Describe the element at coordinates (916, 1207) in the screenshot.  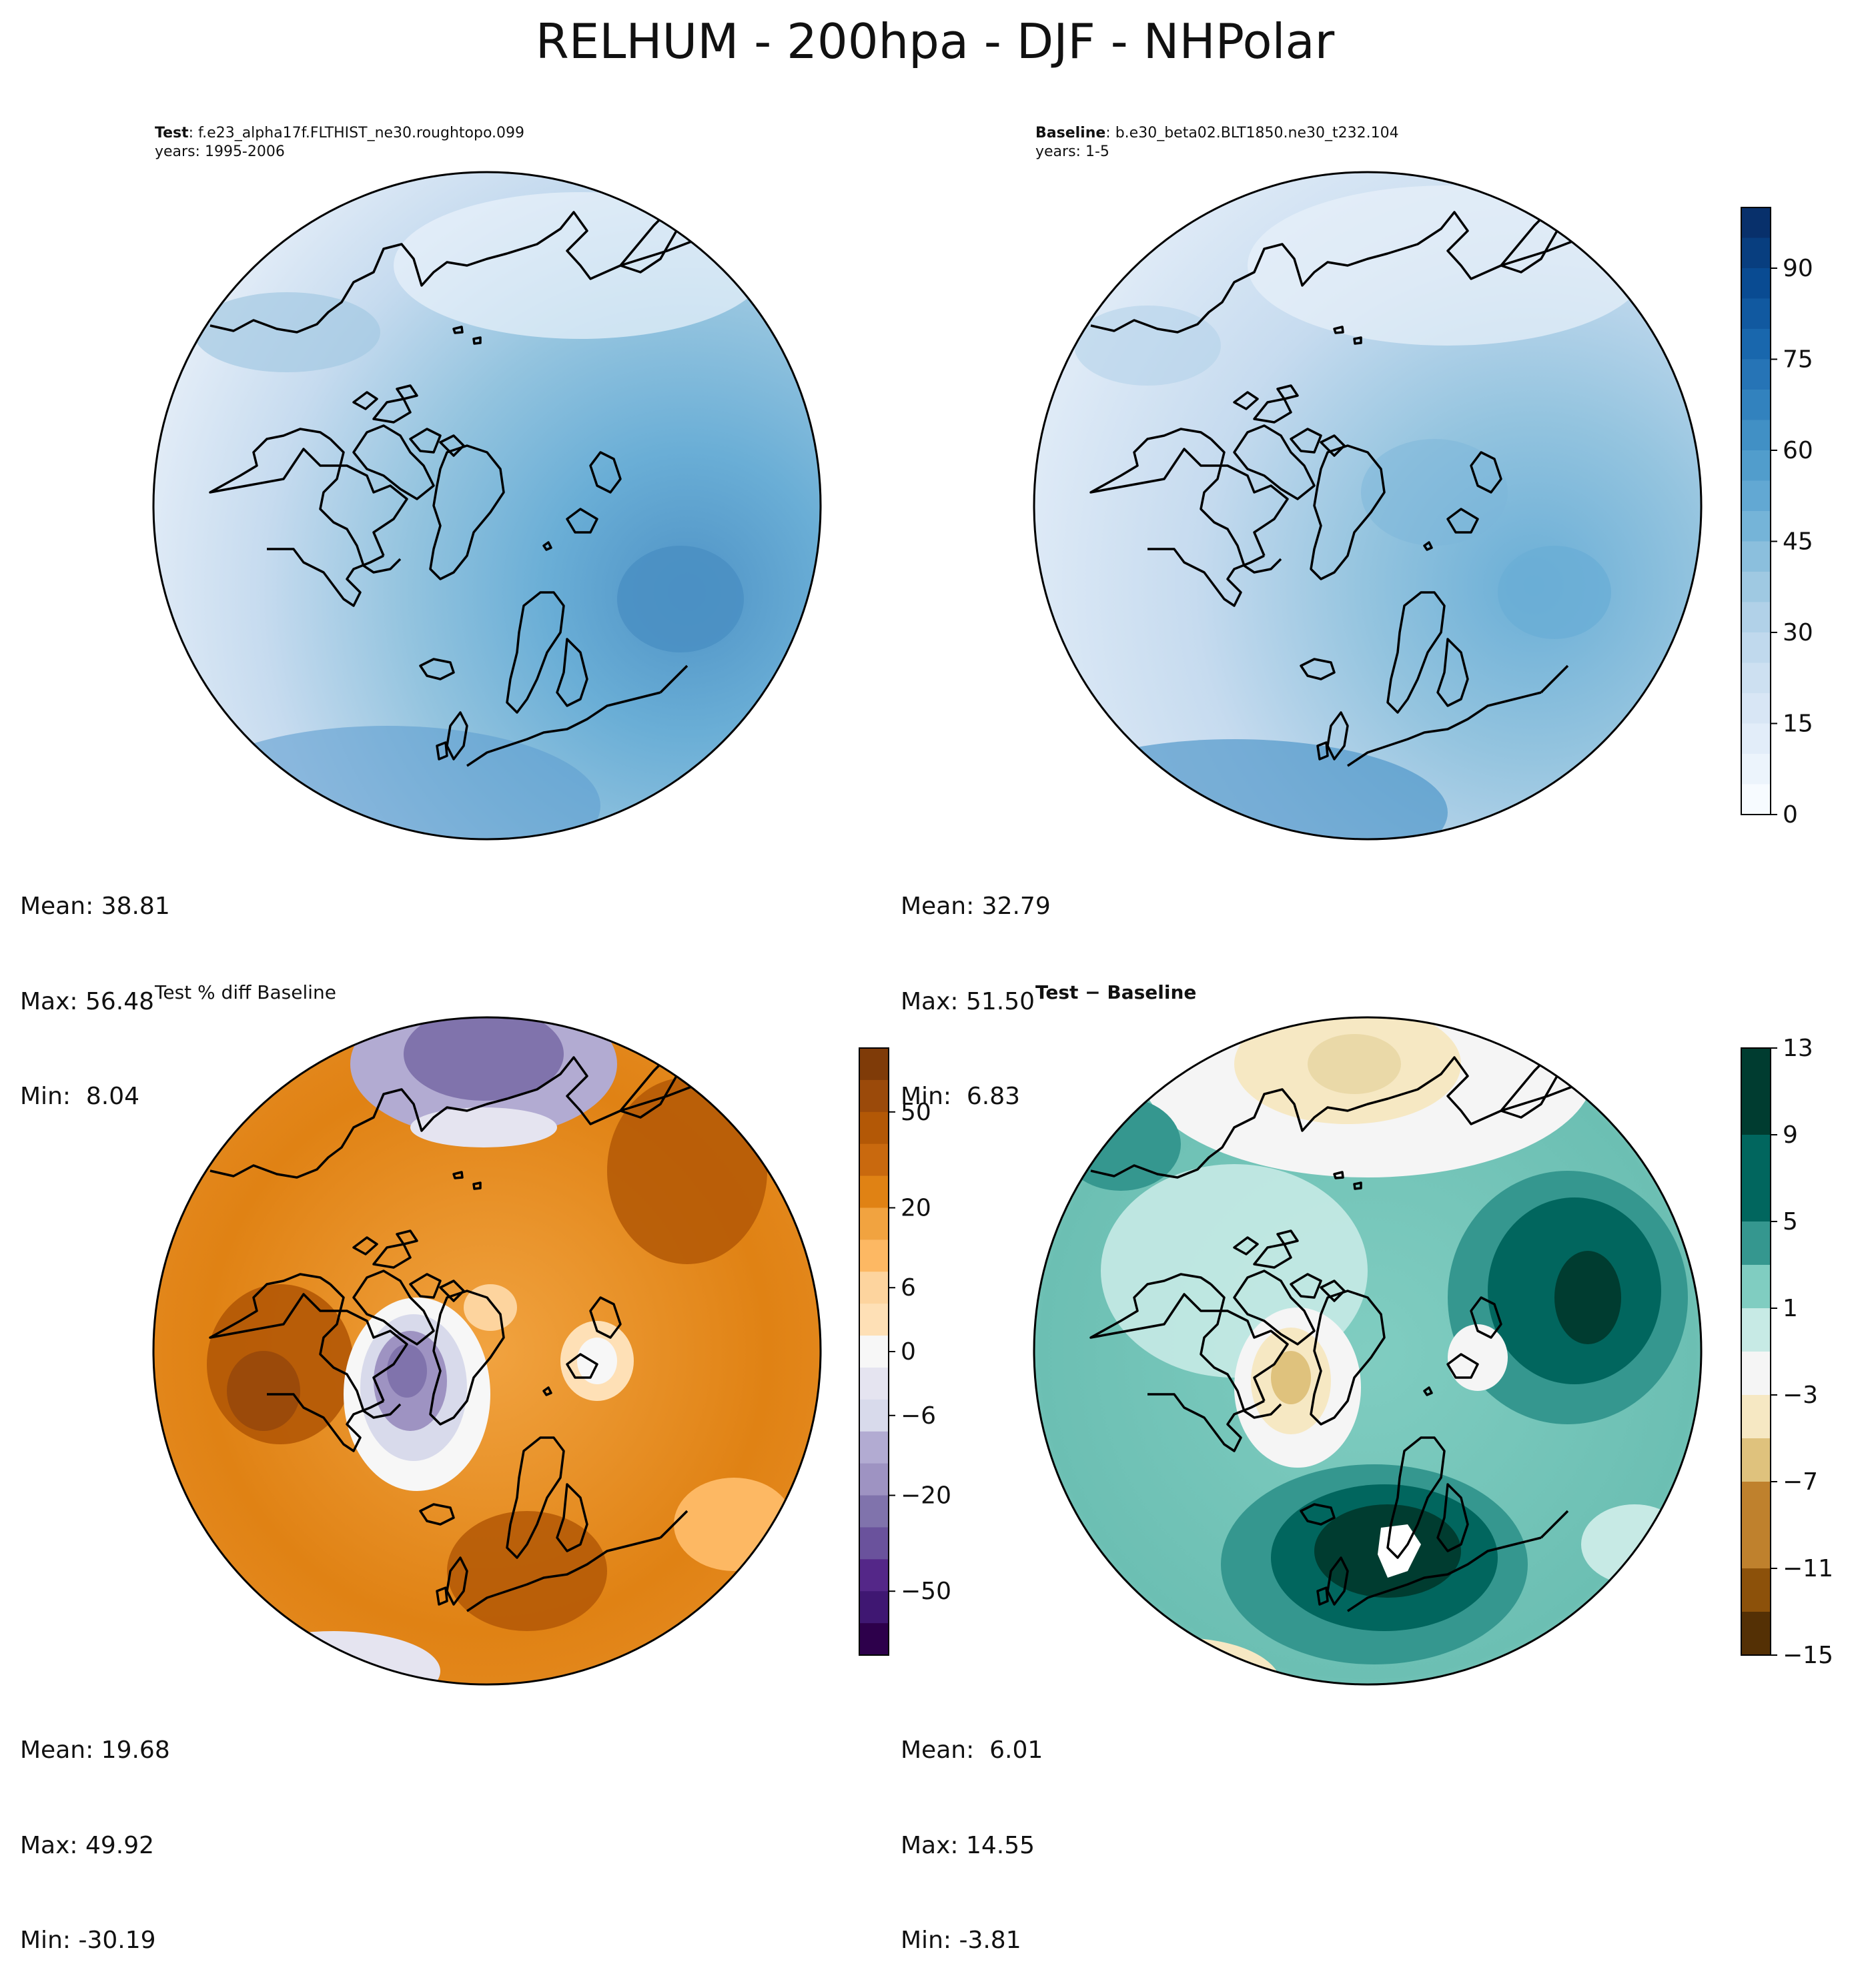
I see `pctdiff-colorbar-tick-label: 20` at that location.